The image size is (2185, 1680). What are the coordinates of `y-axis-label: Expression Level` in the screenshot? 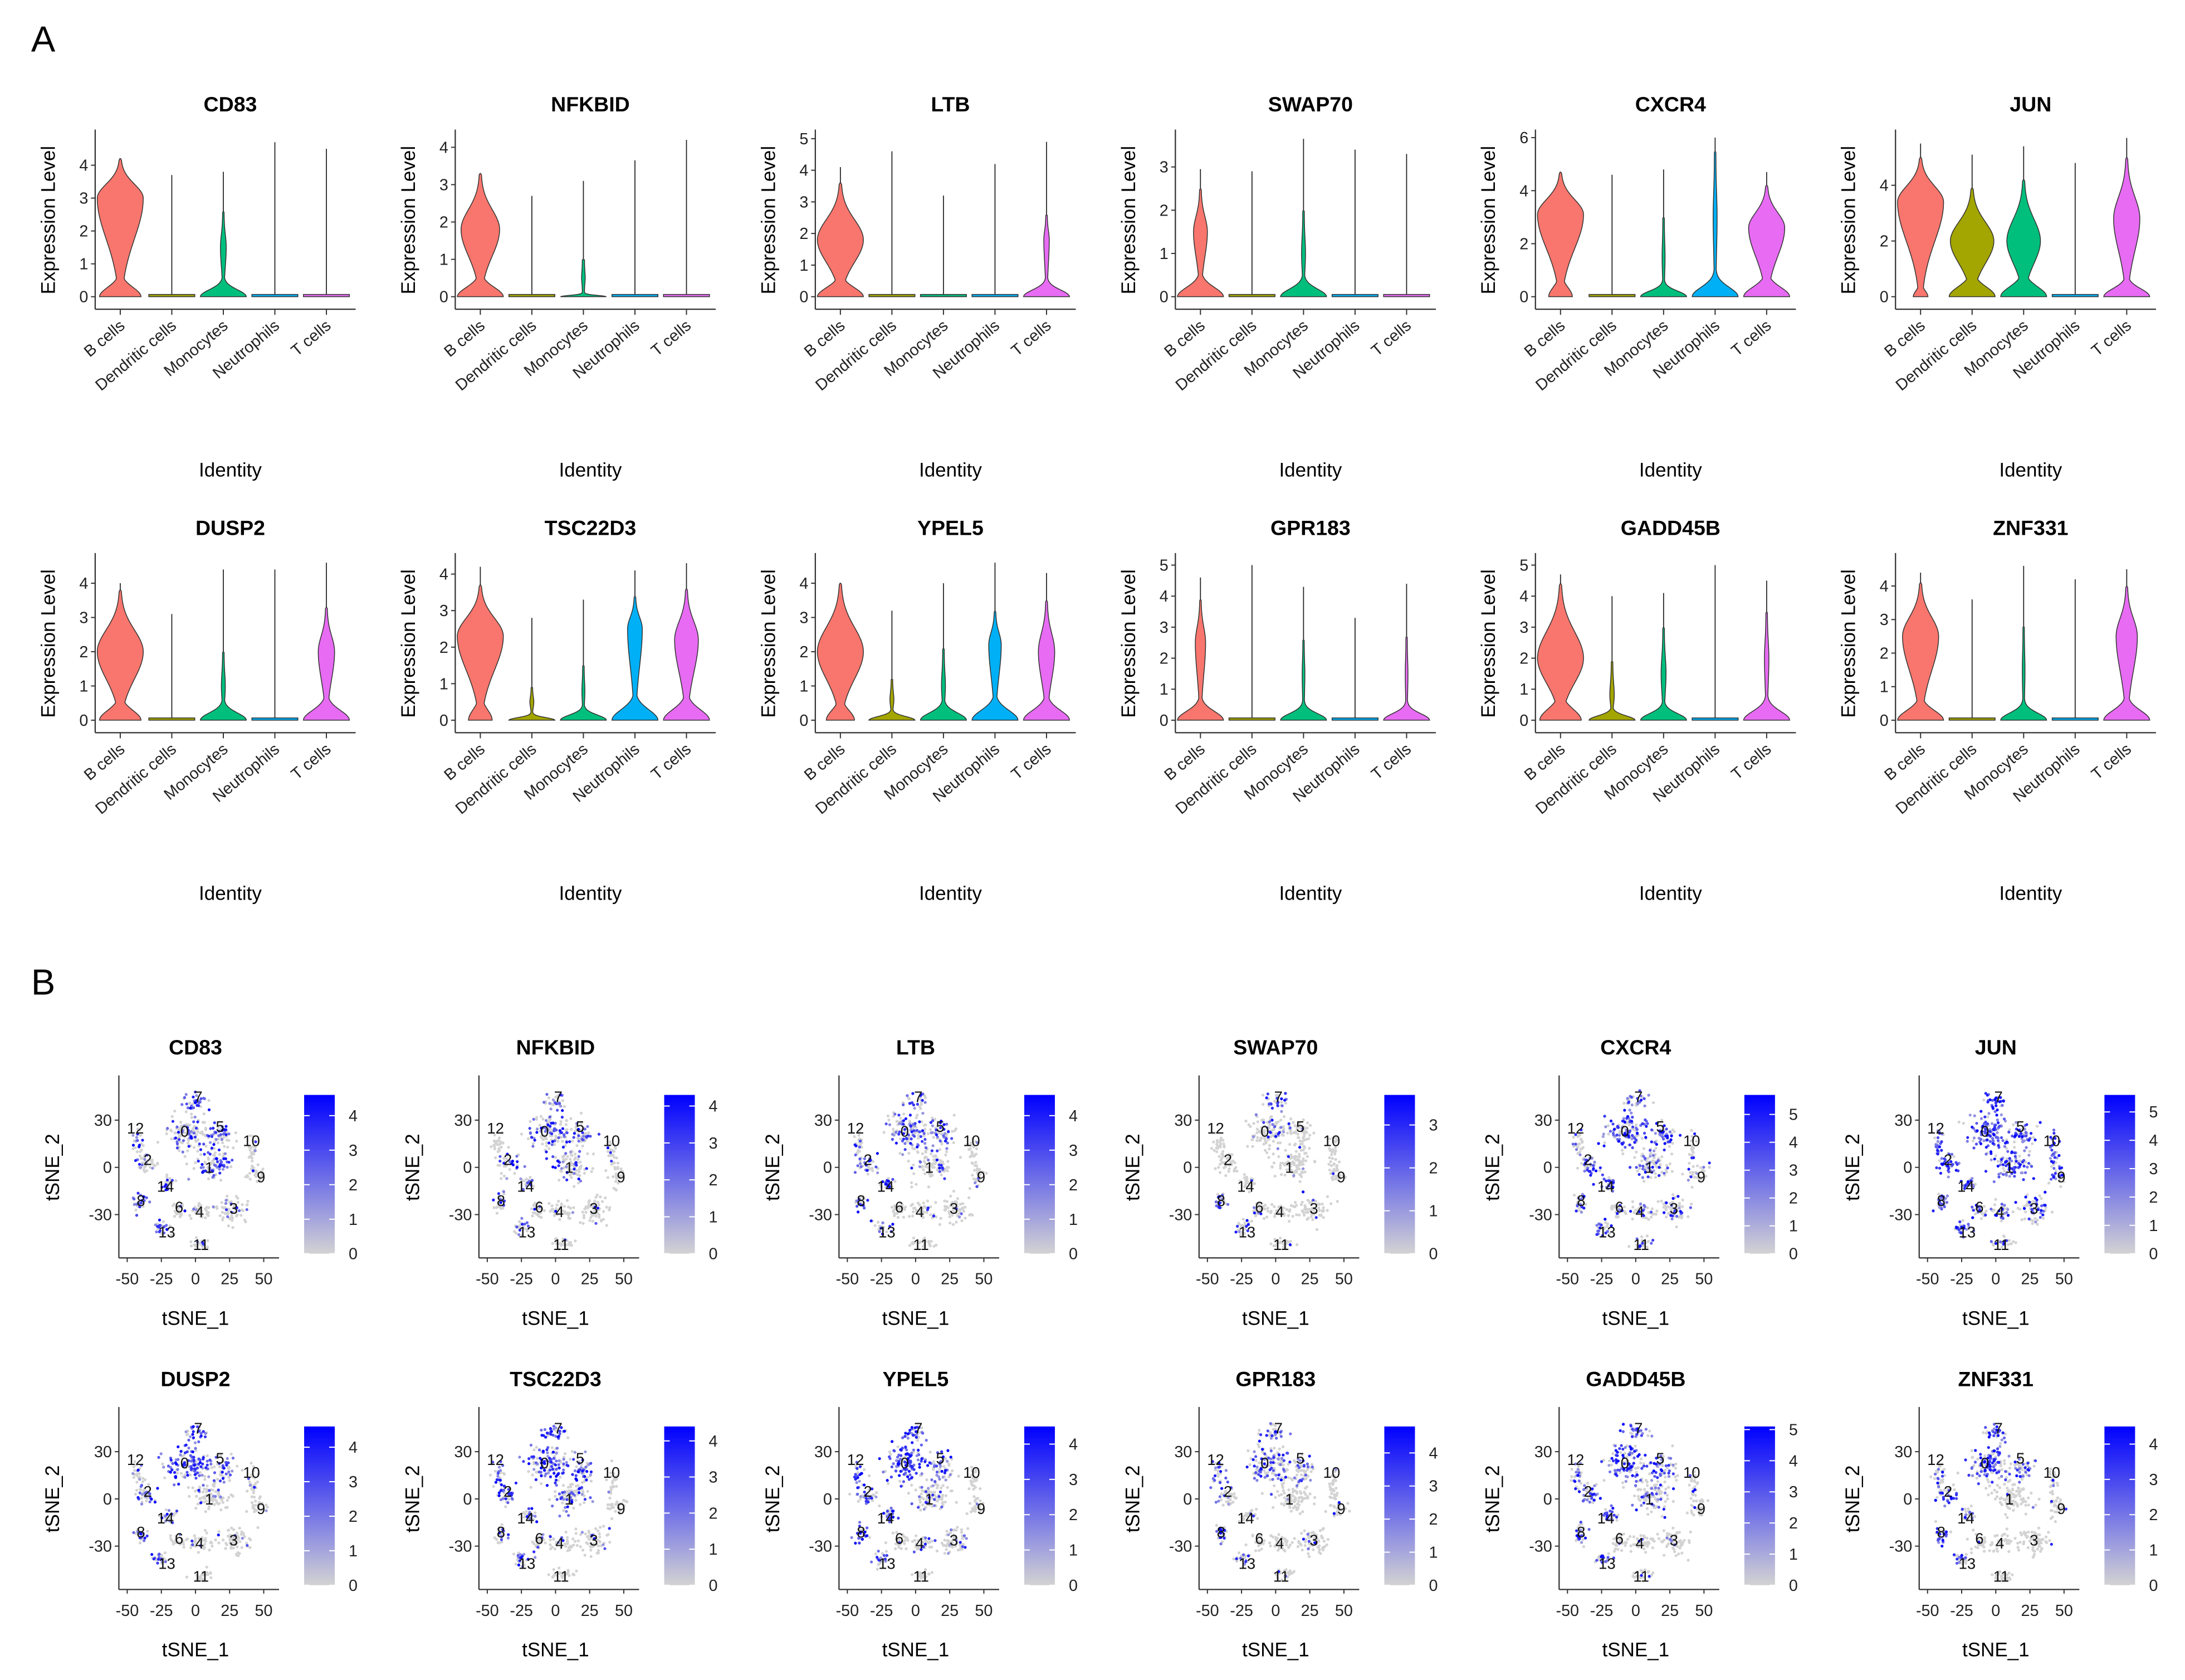 It's located at (1129, 220).